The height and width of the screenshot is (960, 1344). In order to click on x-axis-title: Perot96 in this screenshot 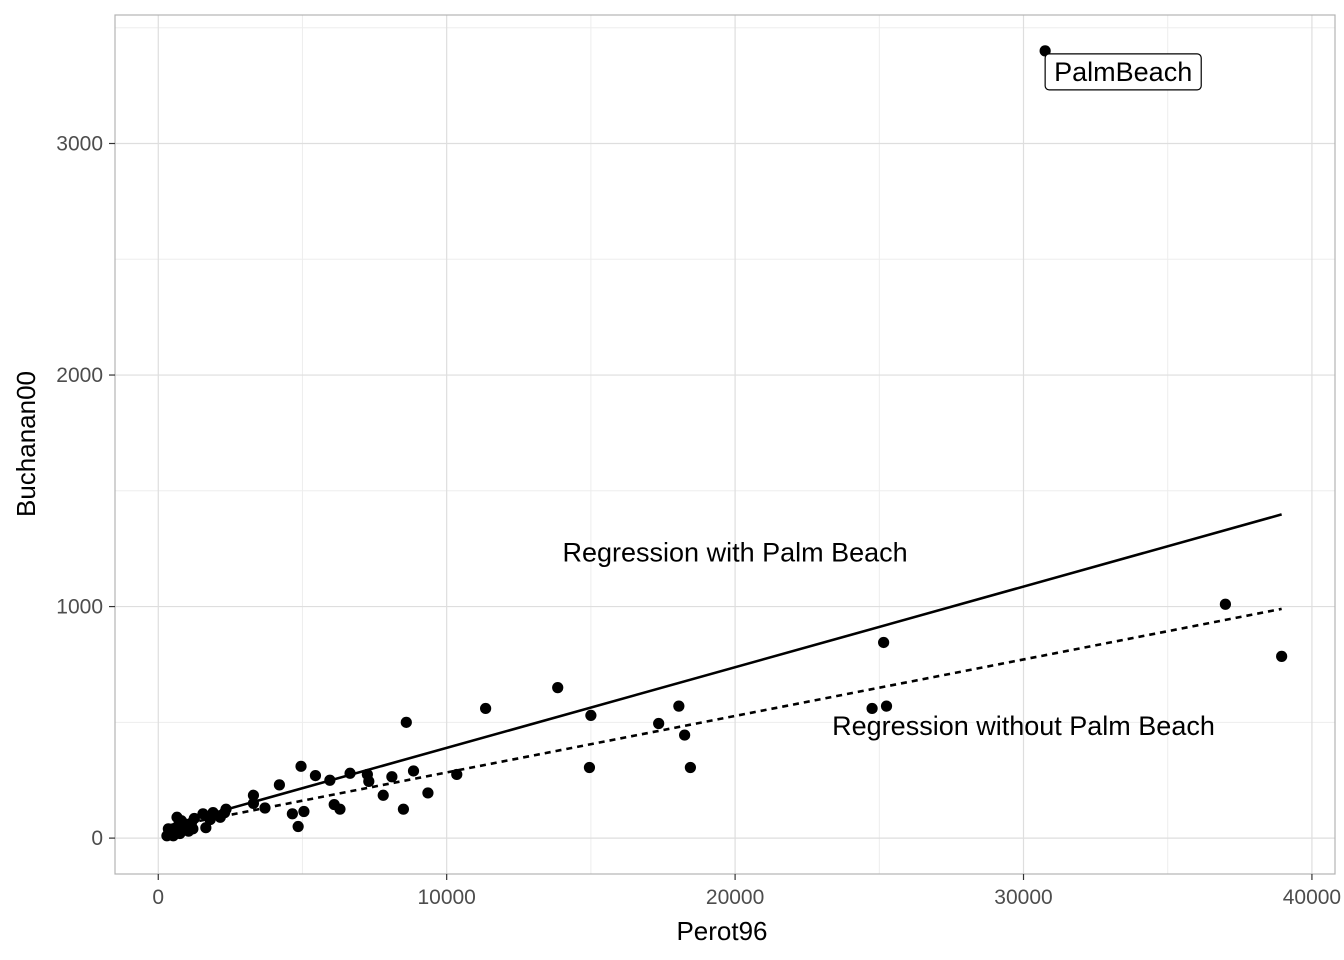, I will do `click(721, 931)`.